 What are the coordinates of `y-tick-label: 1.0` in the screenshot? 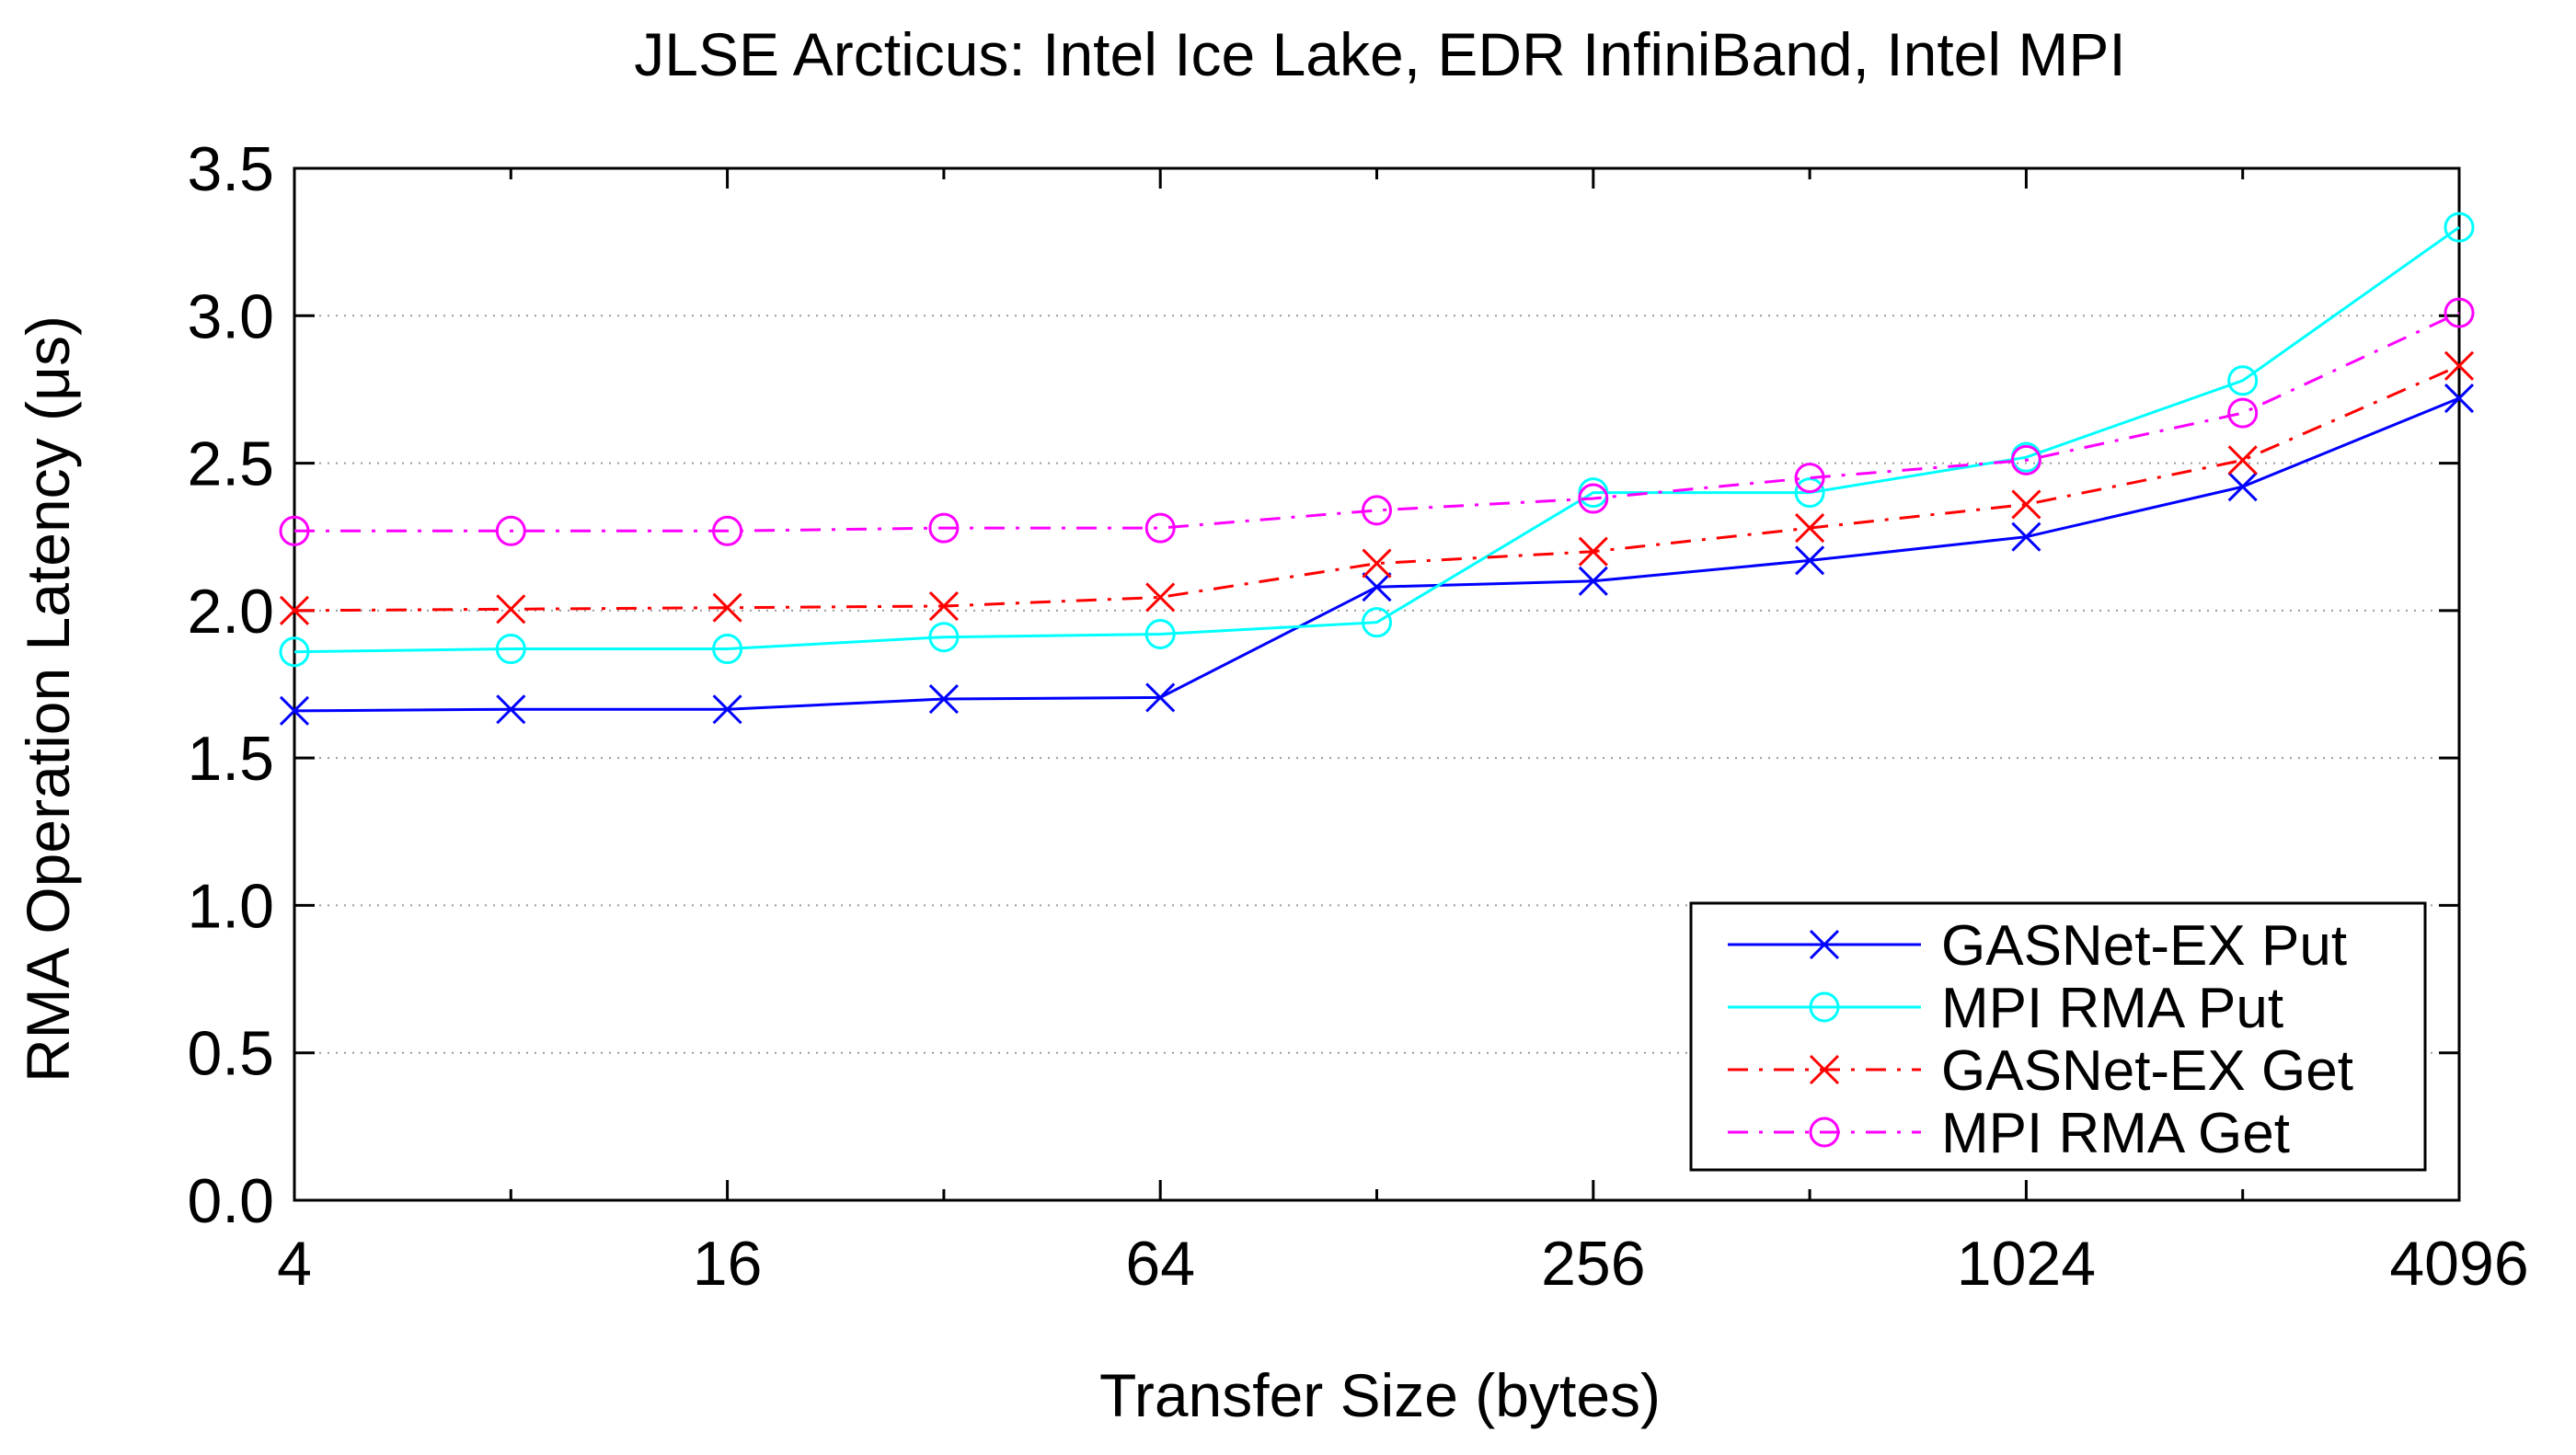 It's located at (230, 906).